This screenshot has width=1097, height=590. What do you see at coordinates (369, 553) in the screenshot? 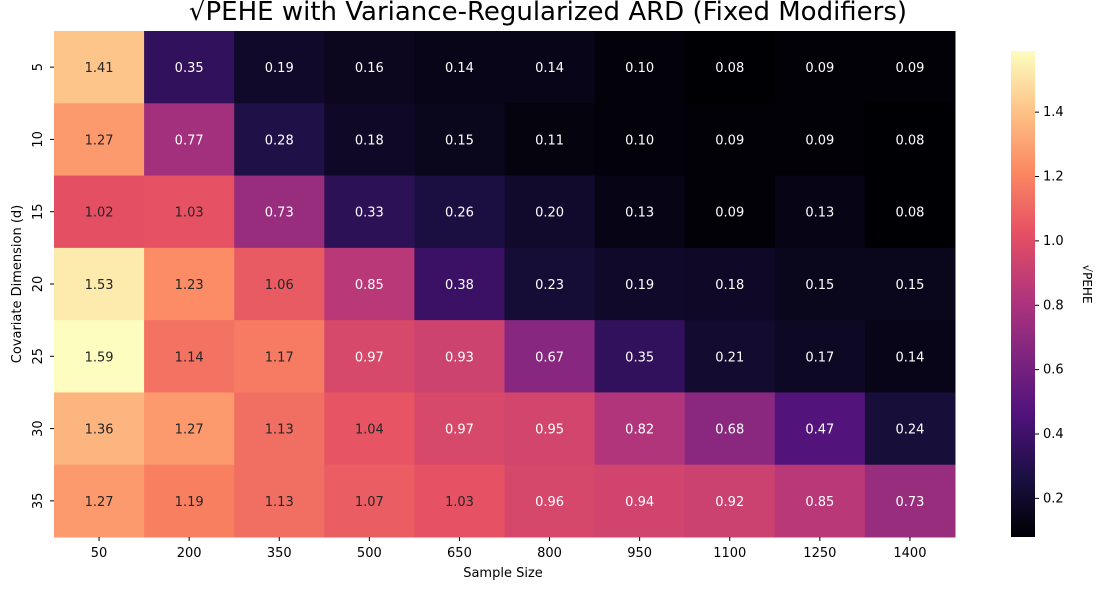
I see `x-tick-label: 500` at bounding box center [369, 553].